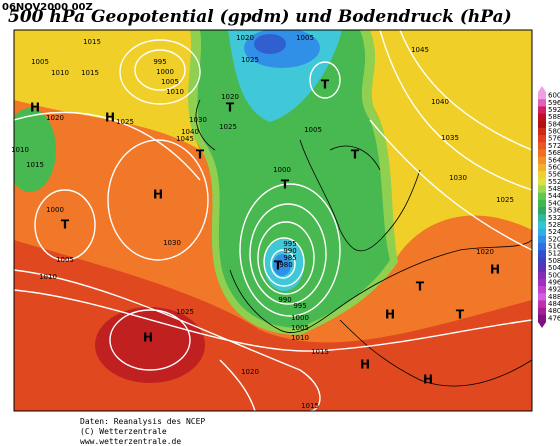 The image size is (560, 446). Describe the element at coordinates (554, 275) in the screenshot. I see `colorbar-label: 500` at that location.